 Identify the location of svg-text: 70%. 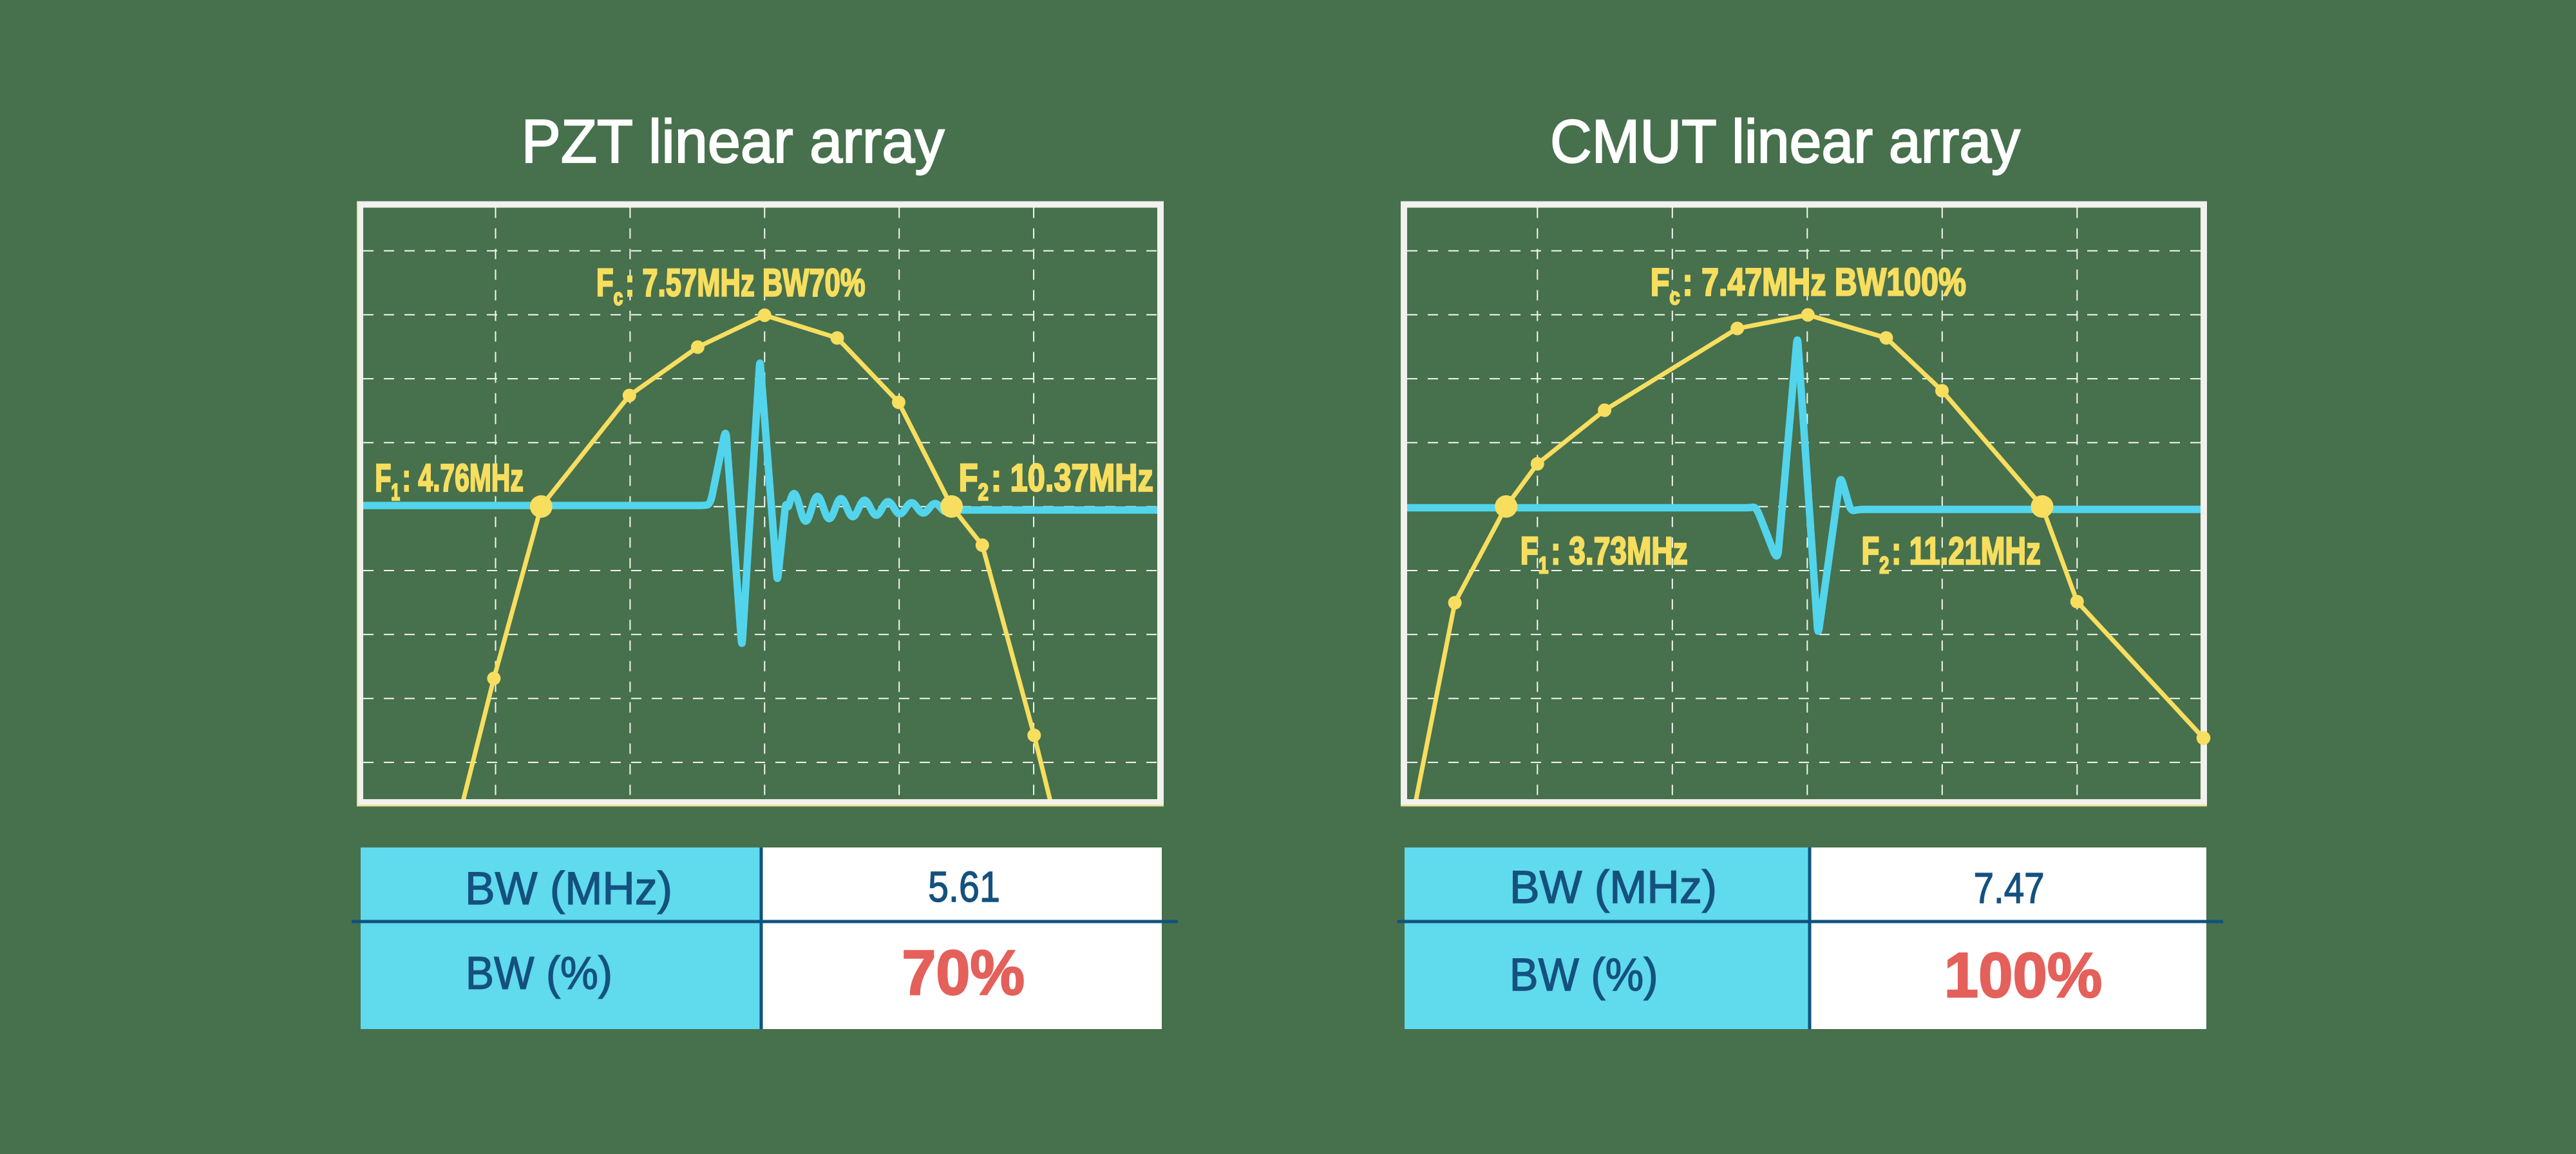
(964, 973).